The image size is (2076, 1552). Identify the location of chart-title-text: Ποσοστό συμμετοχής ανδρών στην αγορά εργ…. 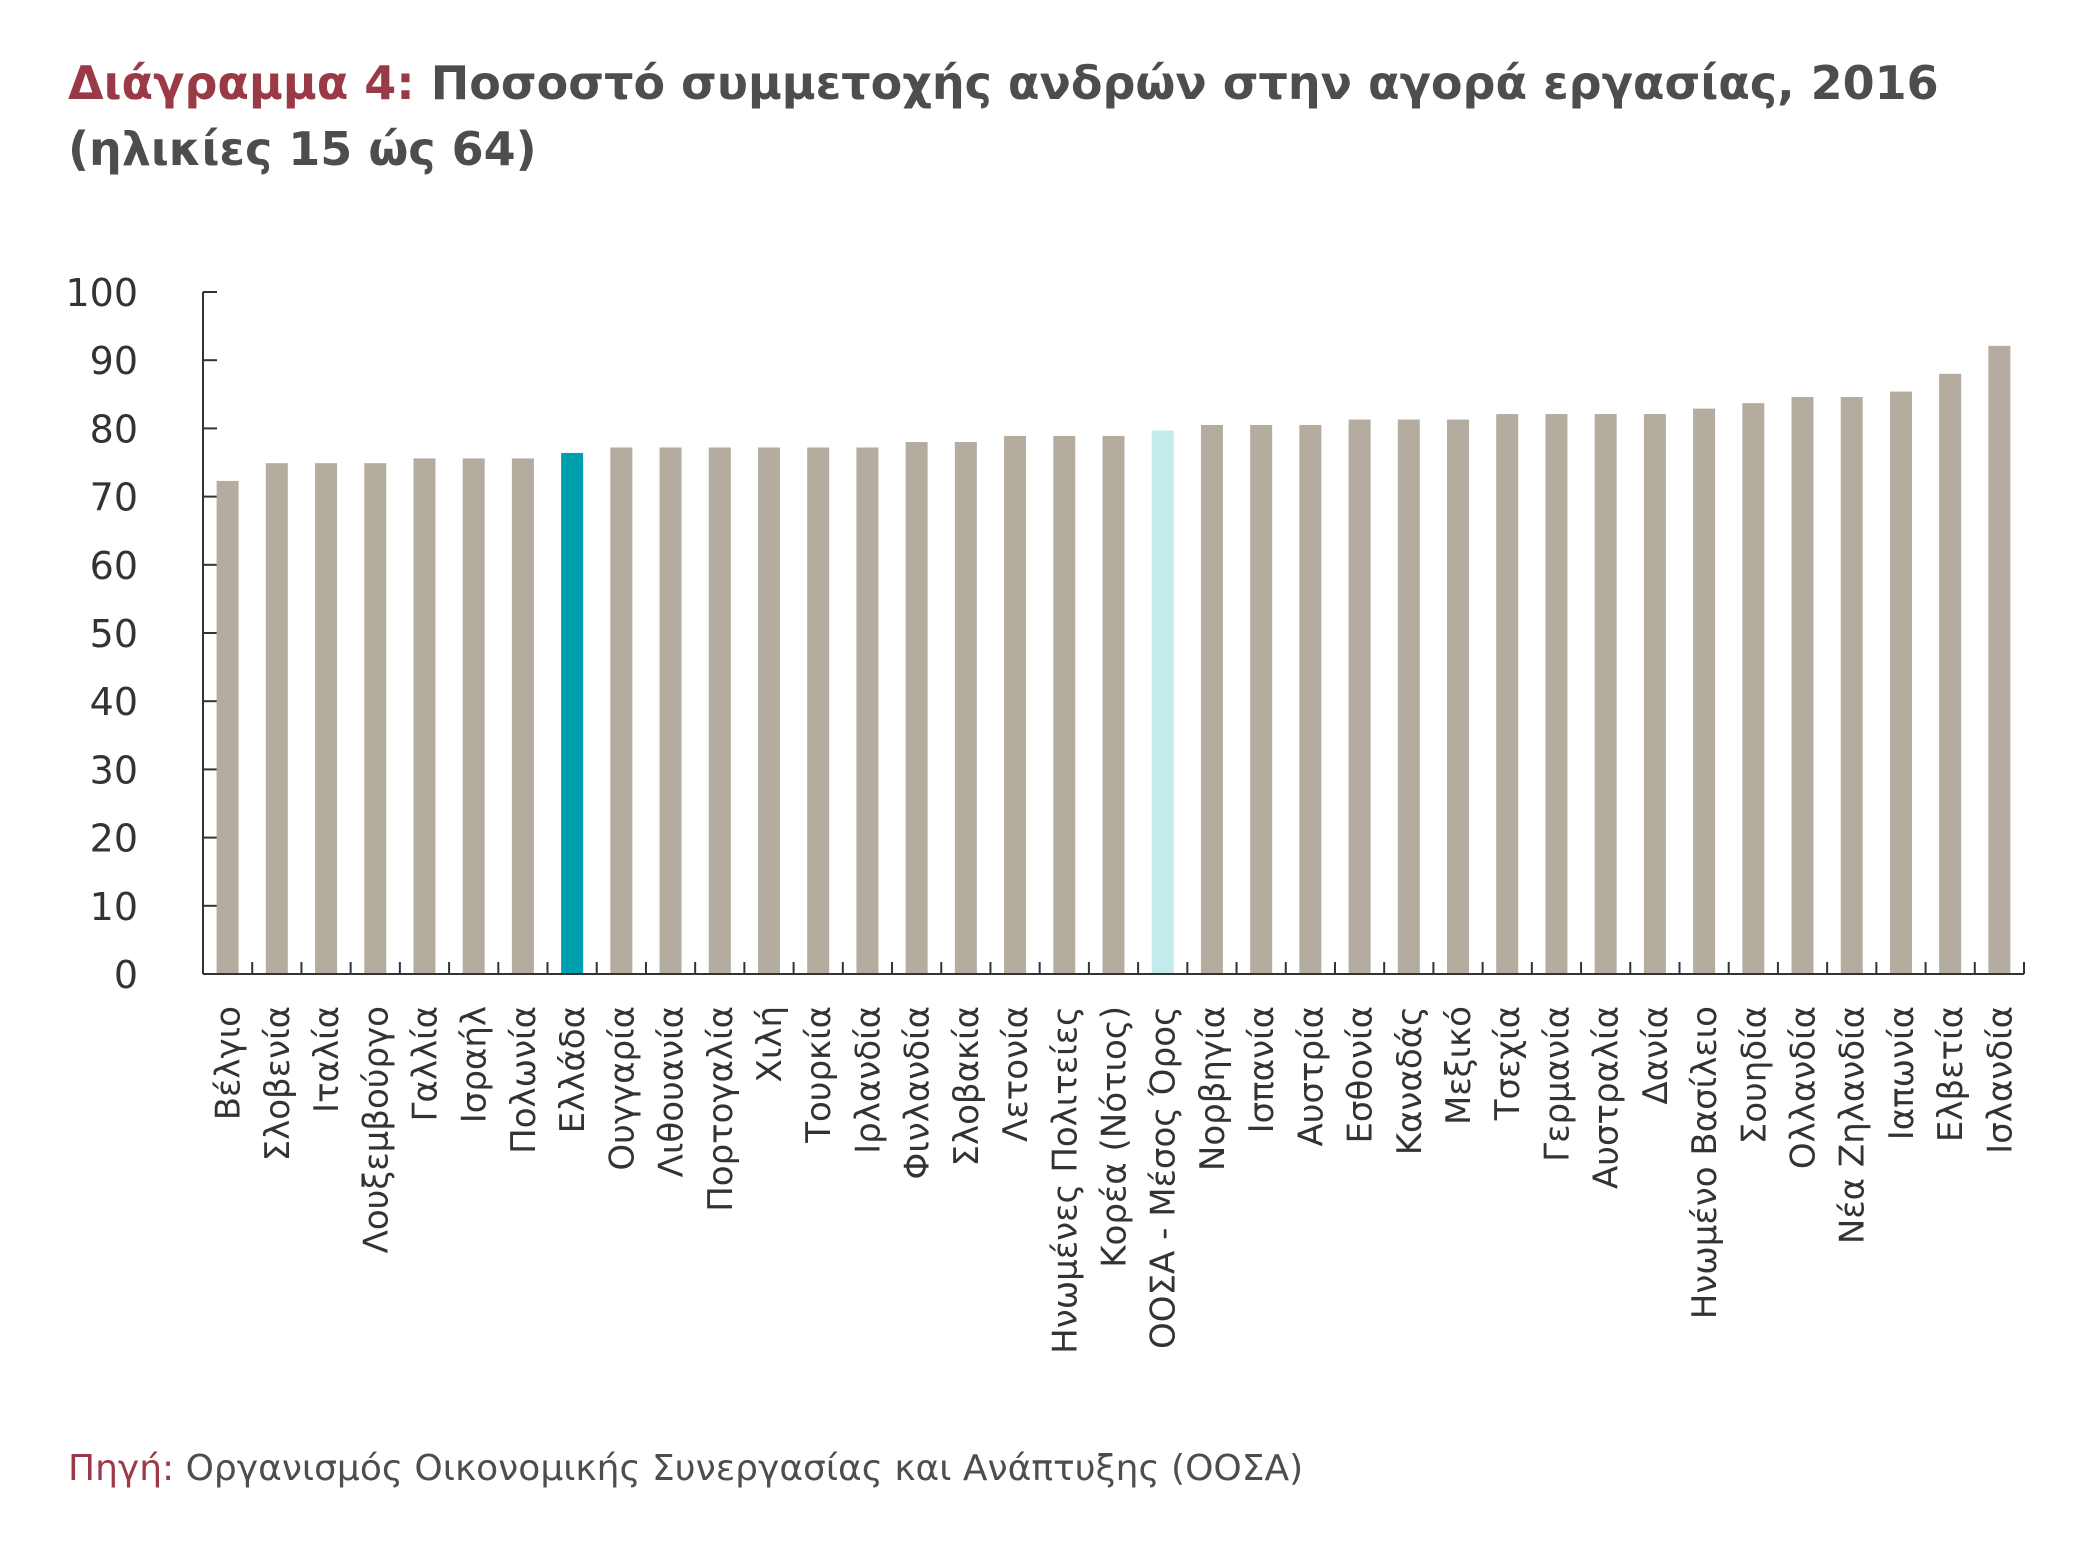
(1003, 116).